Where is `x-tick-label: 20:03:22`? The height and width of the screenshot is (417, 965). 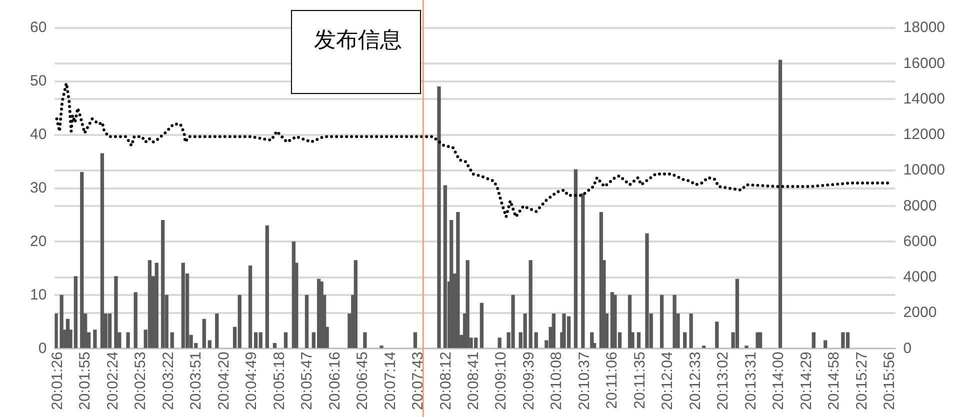
x-tick-label: 20:03:22 is located at coordinates (168, 381).